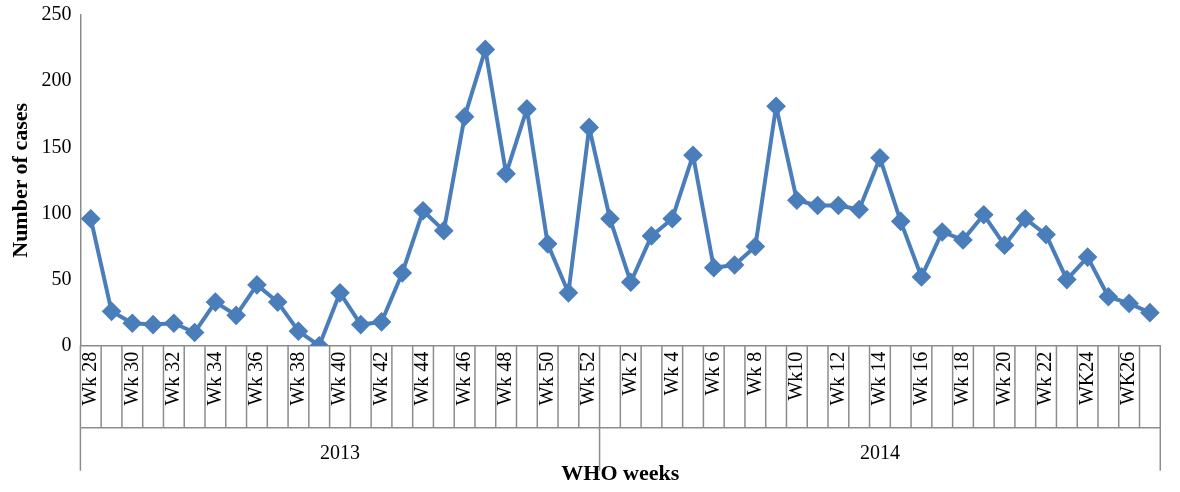 This screenshot has height=492, width=1180. What do you see at coordinates (56, 211) in the screenshot?
I see `y-tick-label: 100` at bounding box center [56, 211].